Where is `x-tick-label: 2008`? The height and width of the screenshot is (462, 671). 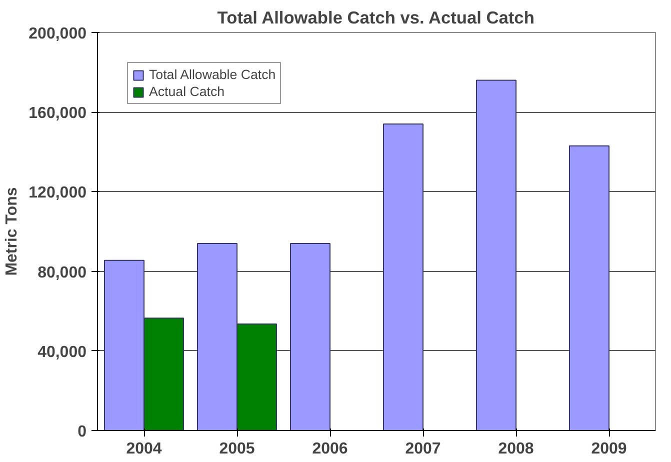 x-tick-label: 2008 is located at coordinates (516, 449).